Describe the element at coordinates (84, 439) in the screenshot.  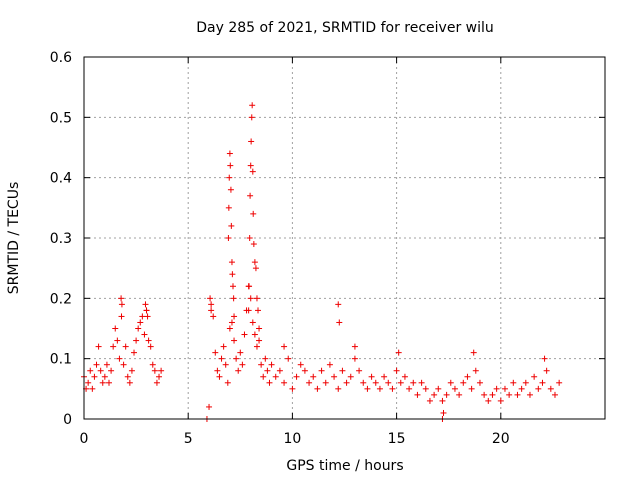
I see `x-tick-label: 0` at that location.